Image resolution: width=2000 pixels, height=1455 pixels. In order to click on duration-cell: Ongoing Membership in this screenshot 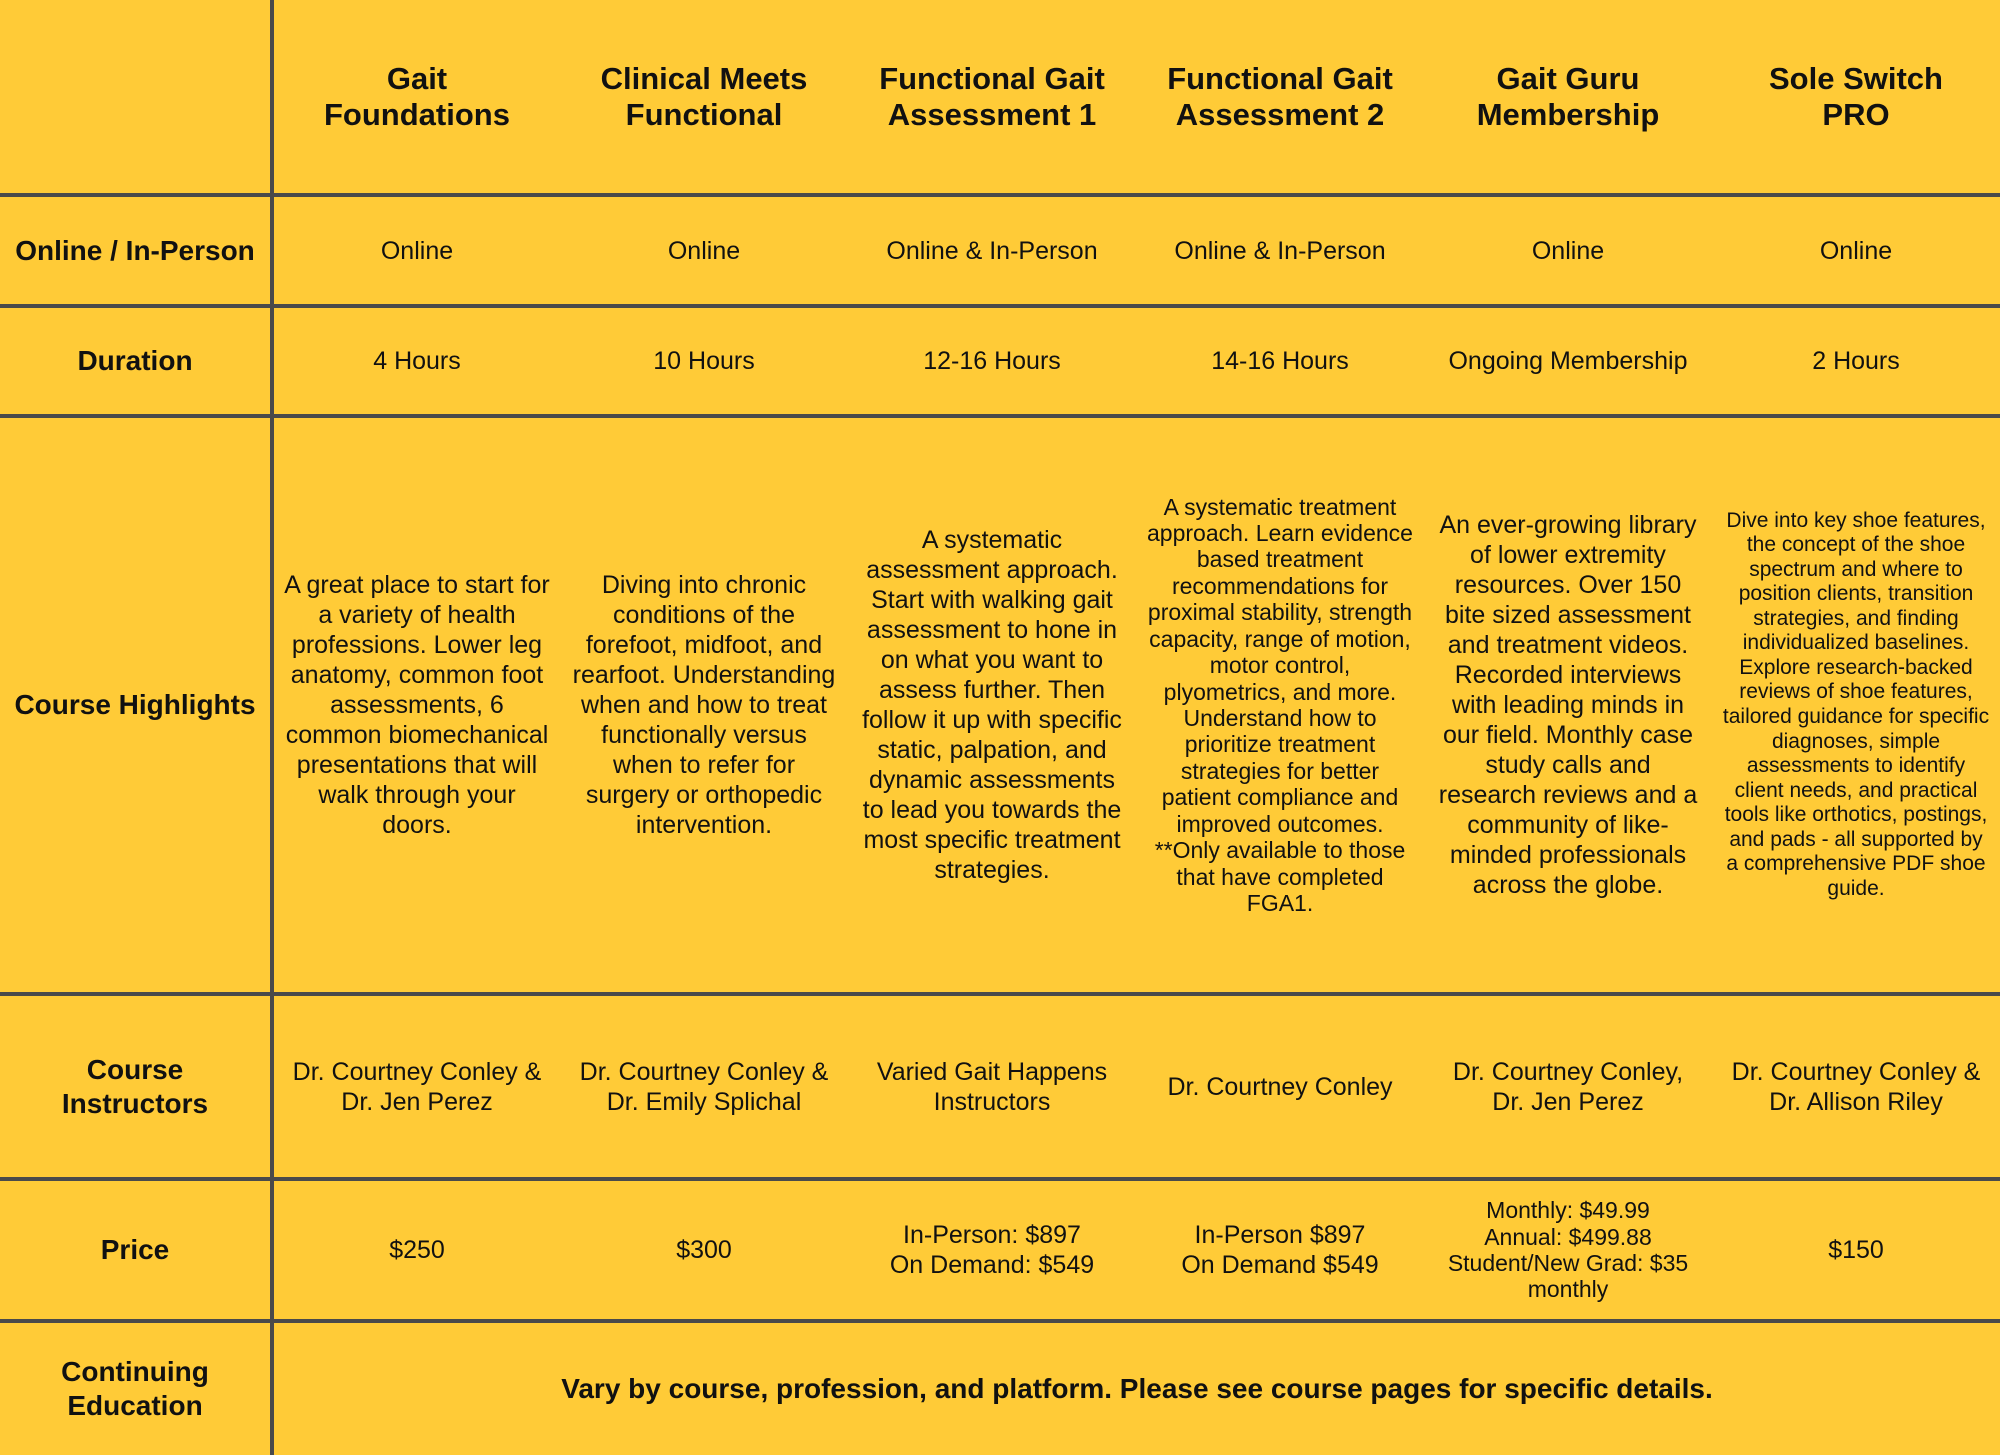, I will do `click(1568, 361)`.